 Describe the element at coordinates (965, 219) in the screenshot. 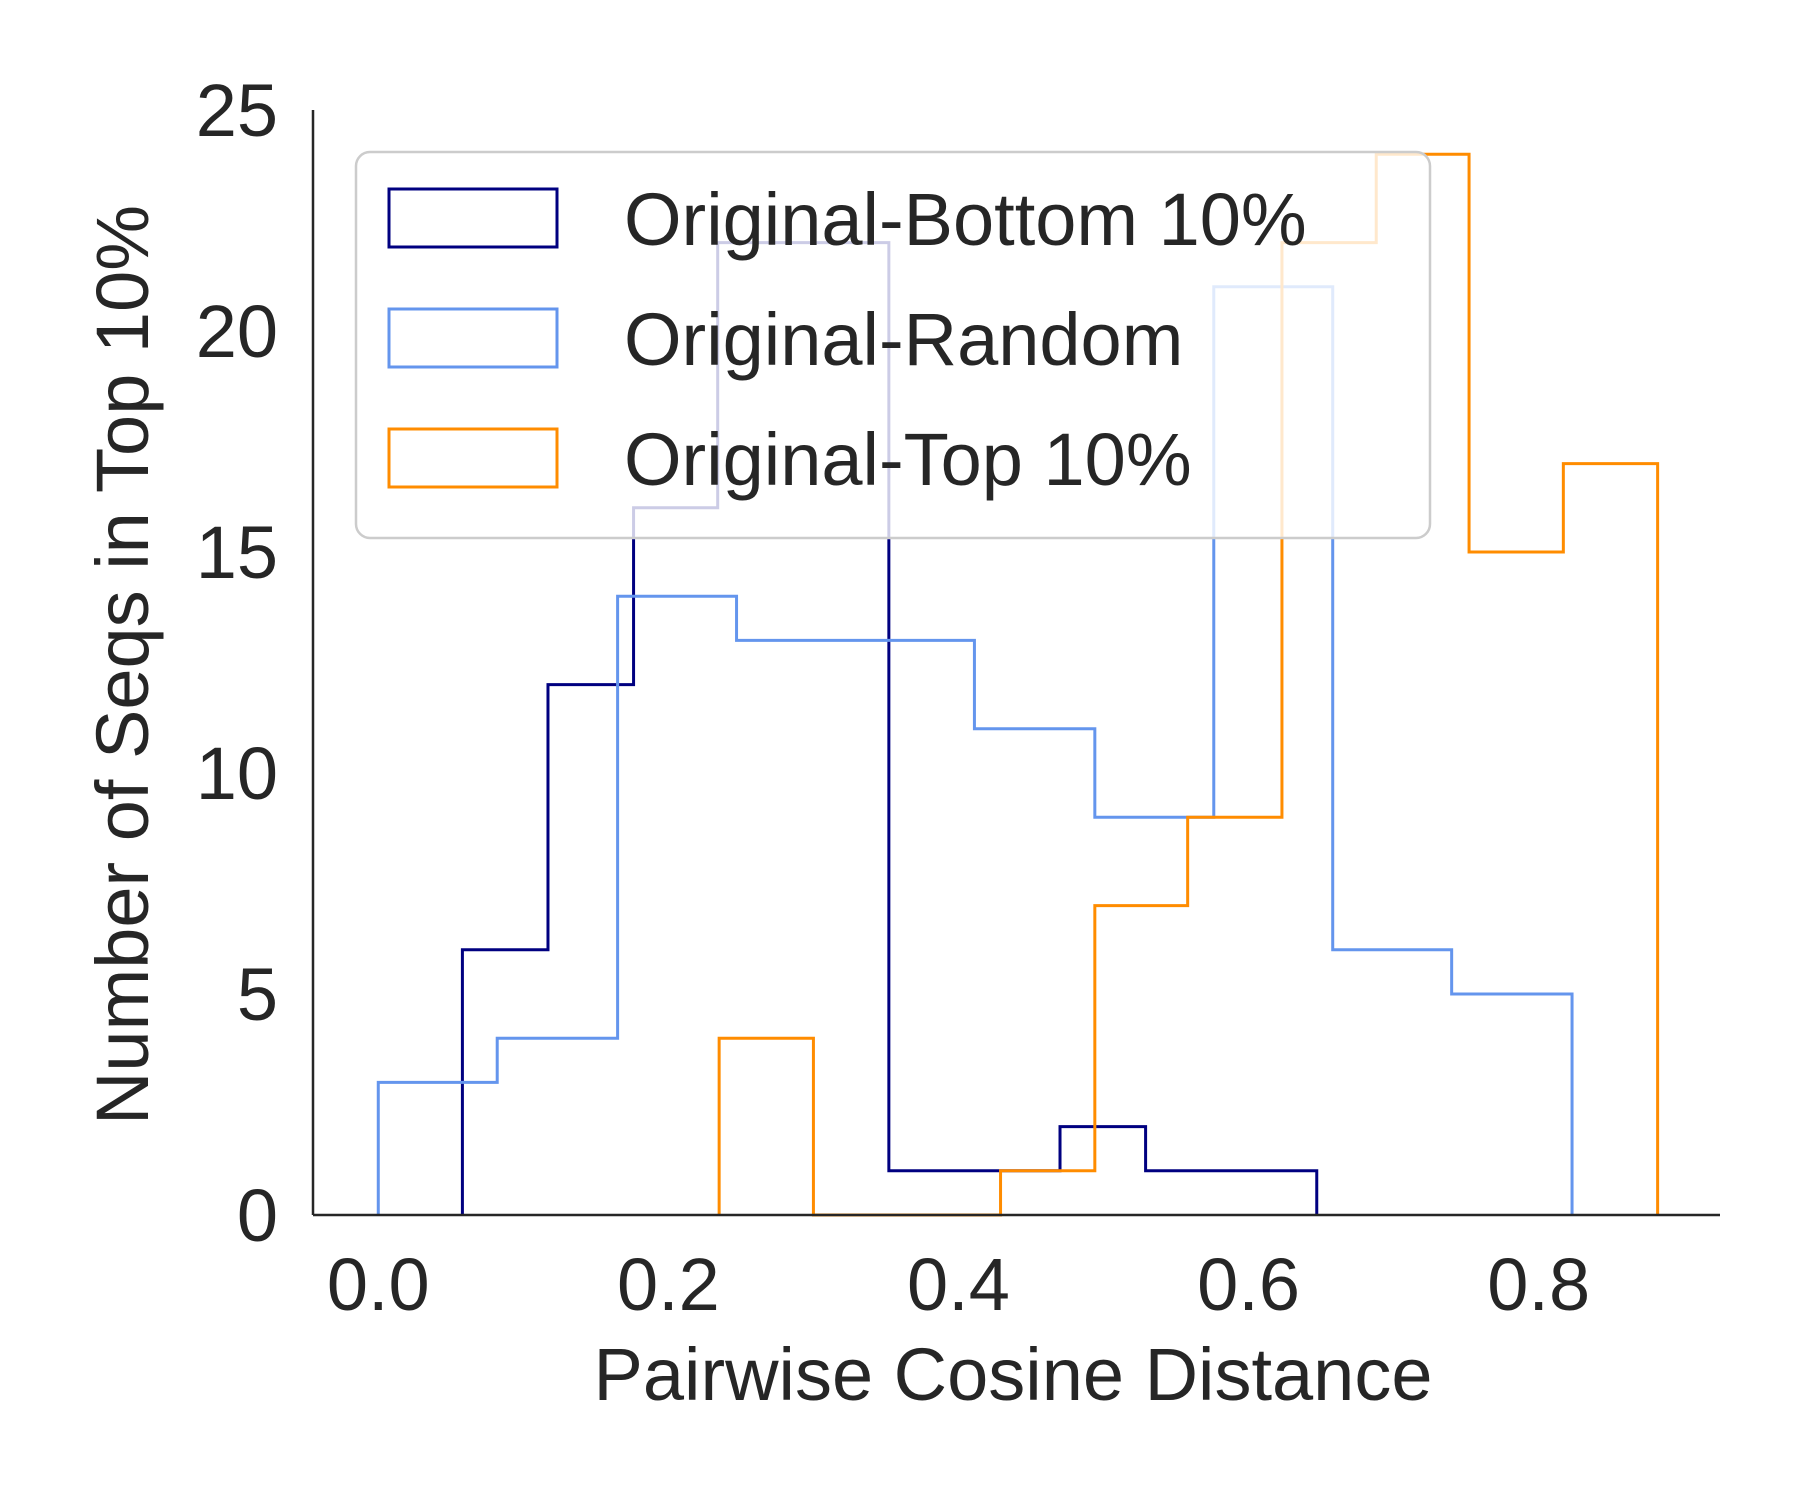

I see `legend-label: Original-Bottom 10%` at that location.